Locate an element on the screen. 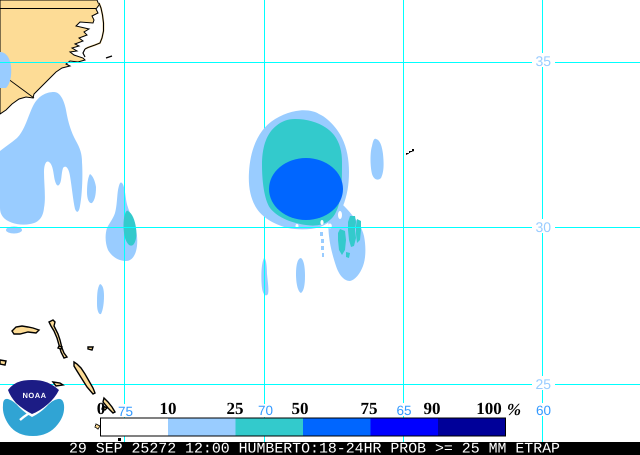  svg-text: 35 is located at coordinates (544, 61).